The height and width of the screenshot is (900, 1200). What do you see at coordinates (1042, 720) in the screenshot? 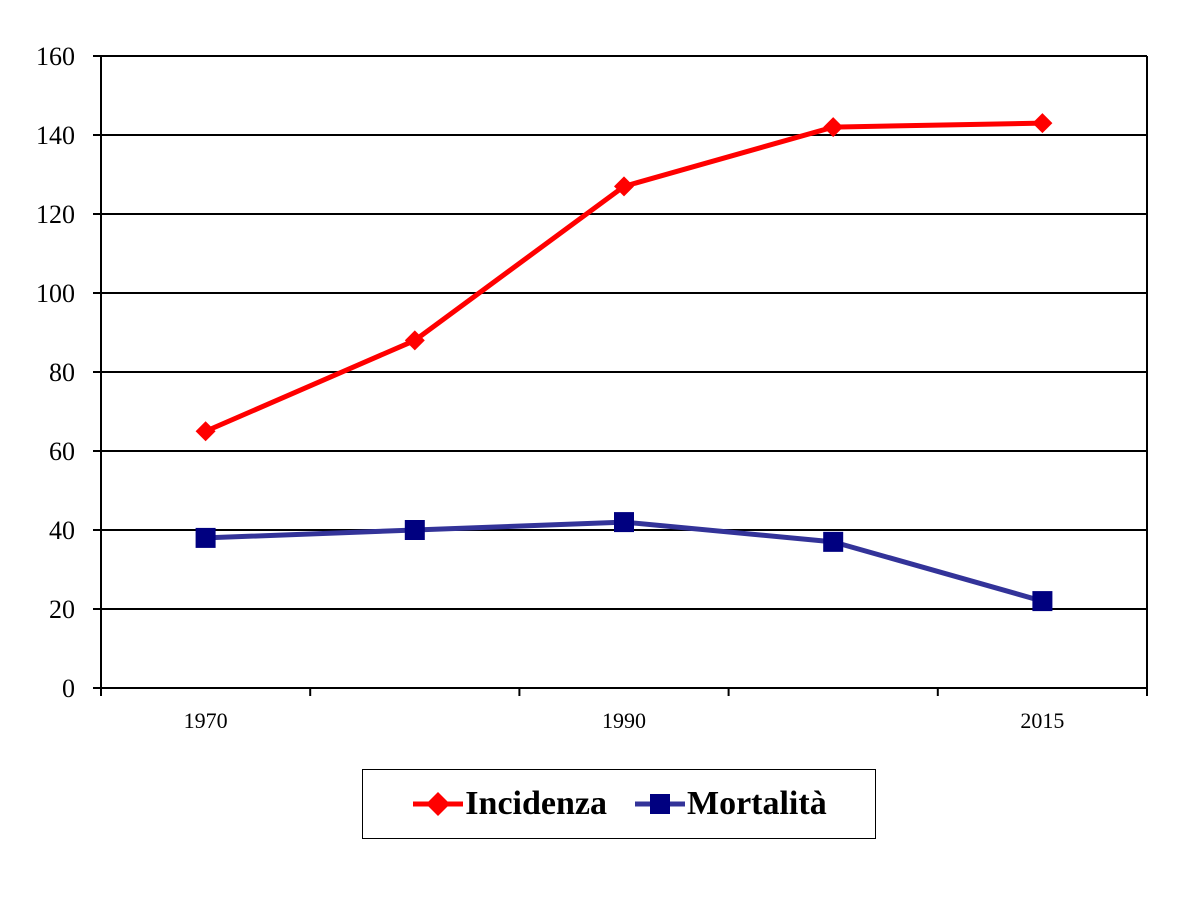
I see `x-tick-label-2015: 2015` at bounding box center [1042, 720].